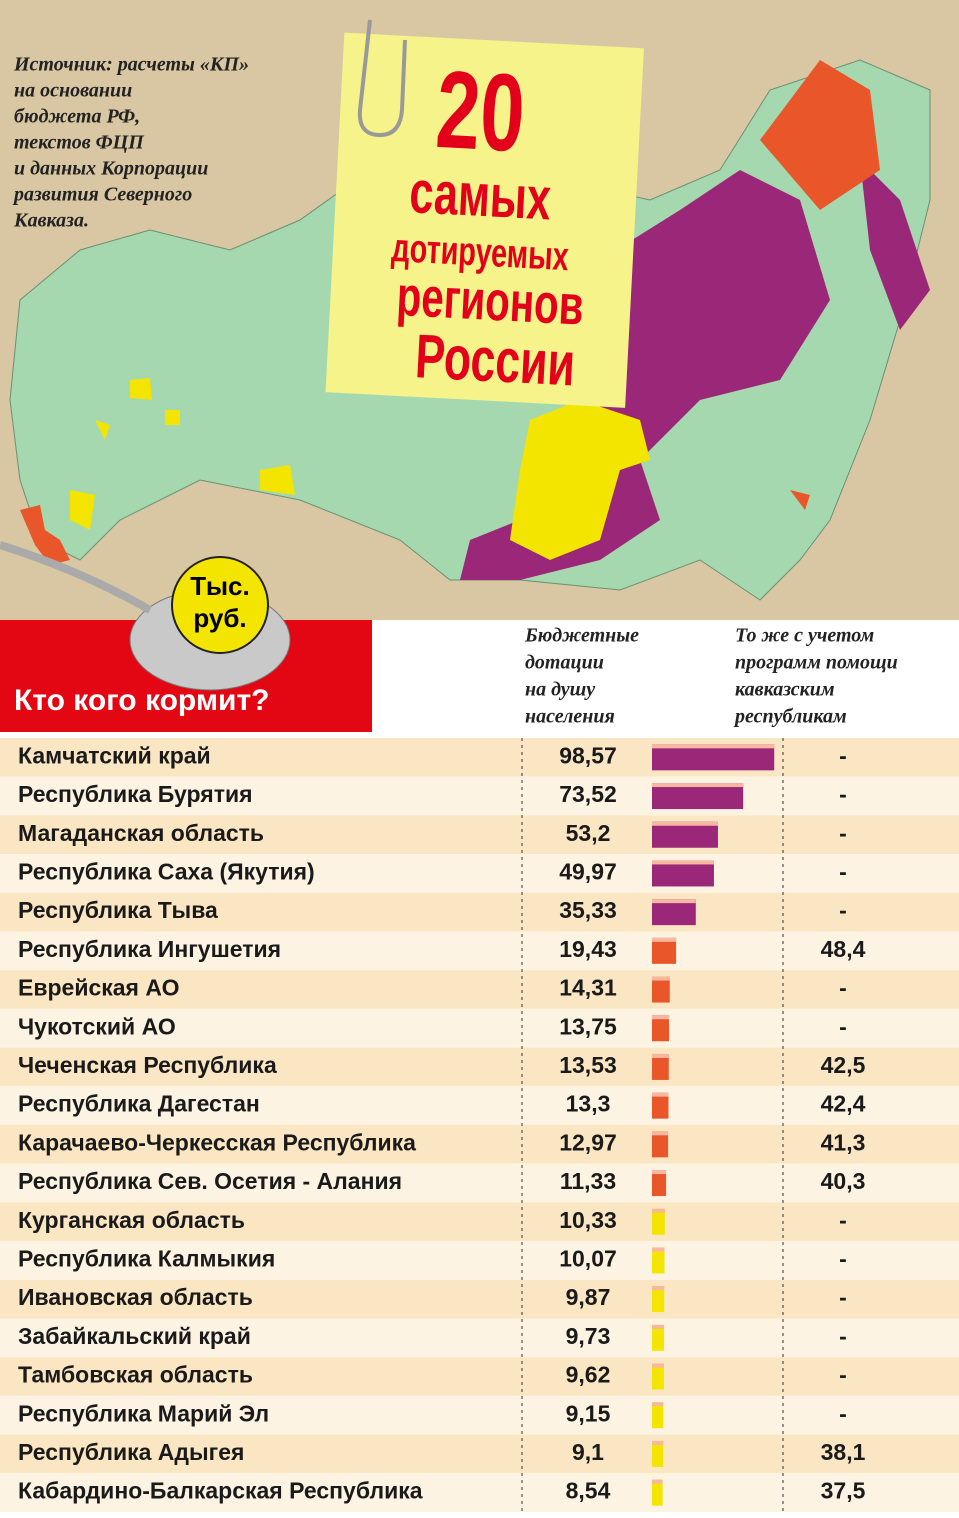 The width and height of the screenshot is (959, 1518). I want to click on value-label: 9,1, so click(588, 1452).